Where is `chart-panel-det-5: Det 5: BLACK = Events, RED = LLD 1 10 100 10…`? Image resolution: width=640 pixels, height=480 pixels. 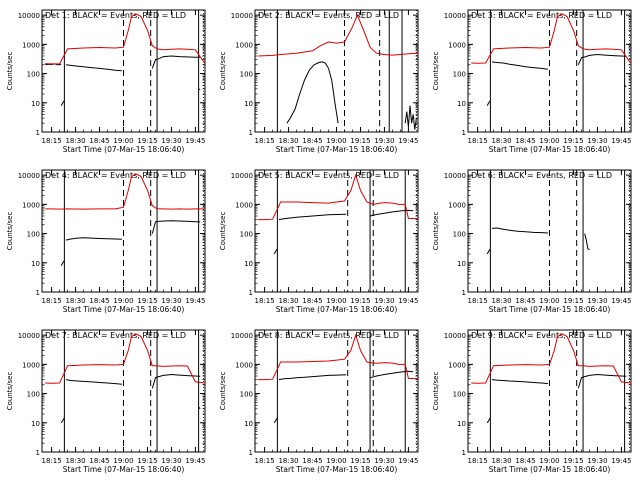
chart-panel-det-5: Det 5: BLACK = Events, RED = LLD 1 10 100 10… is located at coordinates (319, 241).